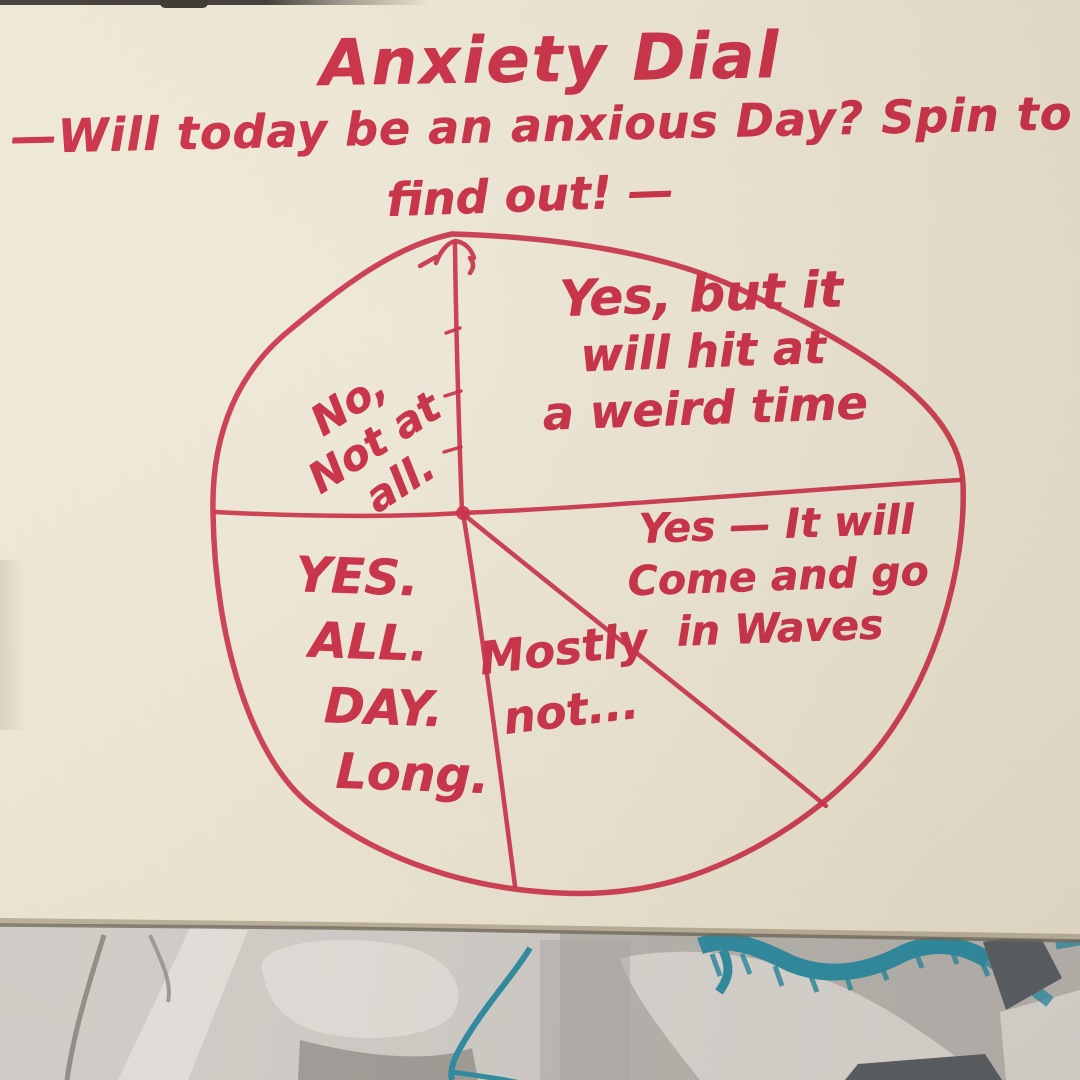 Image resolution: width=1080 pixels, height=1080 pixels. What do you see at coordinates (1022, 971) in the screenshot?
I see `dark-stripe-upper` at bounding box center [1022, 971].